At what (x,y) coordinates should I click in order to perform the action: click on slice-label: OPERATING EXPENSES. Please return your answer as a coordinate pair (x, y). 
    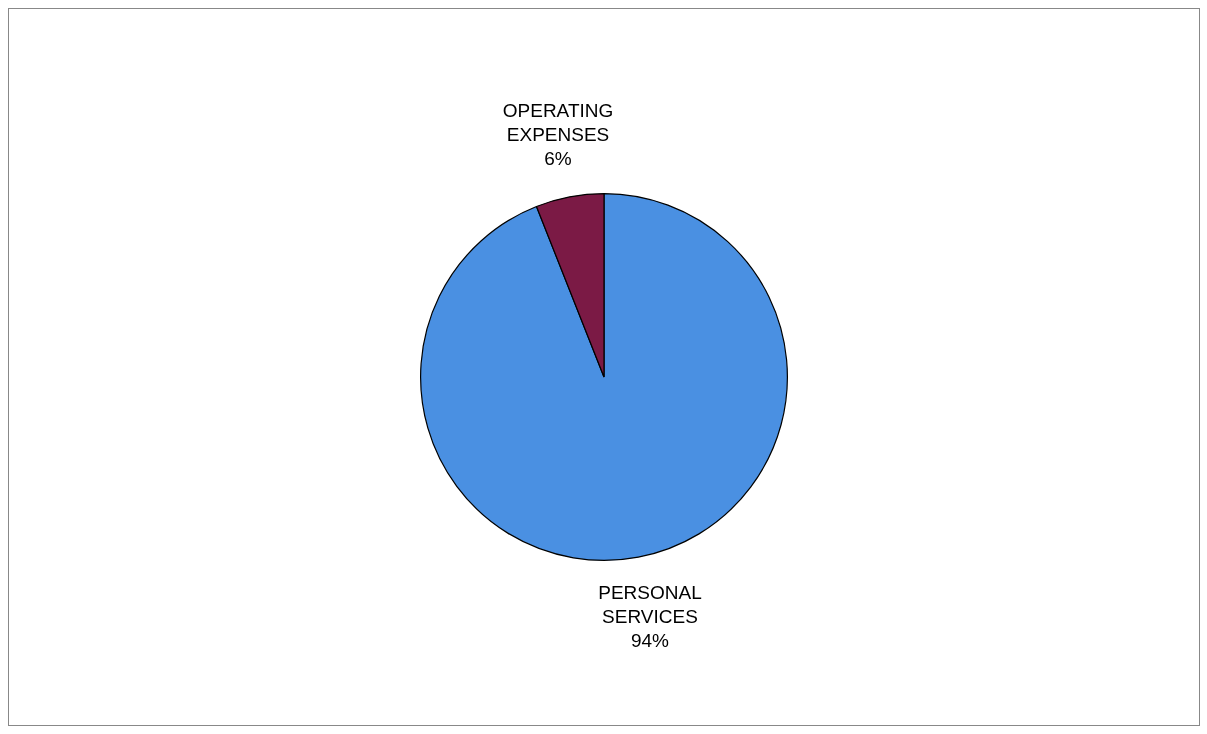
    Looking at the image, I should click on (558, 123).